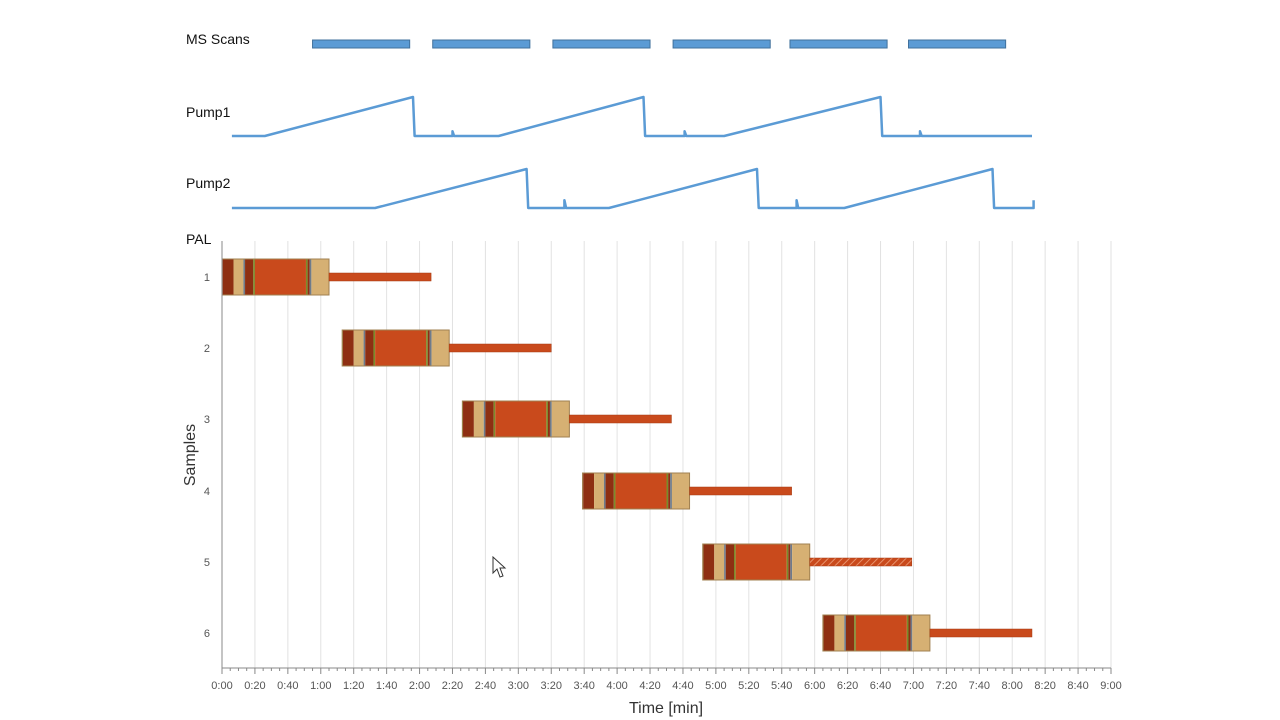  I want to click on y-tick-label: 6, so click(207, 634).